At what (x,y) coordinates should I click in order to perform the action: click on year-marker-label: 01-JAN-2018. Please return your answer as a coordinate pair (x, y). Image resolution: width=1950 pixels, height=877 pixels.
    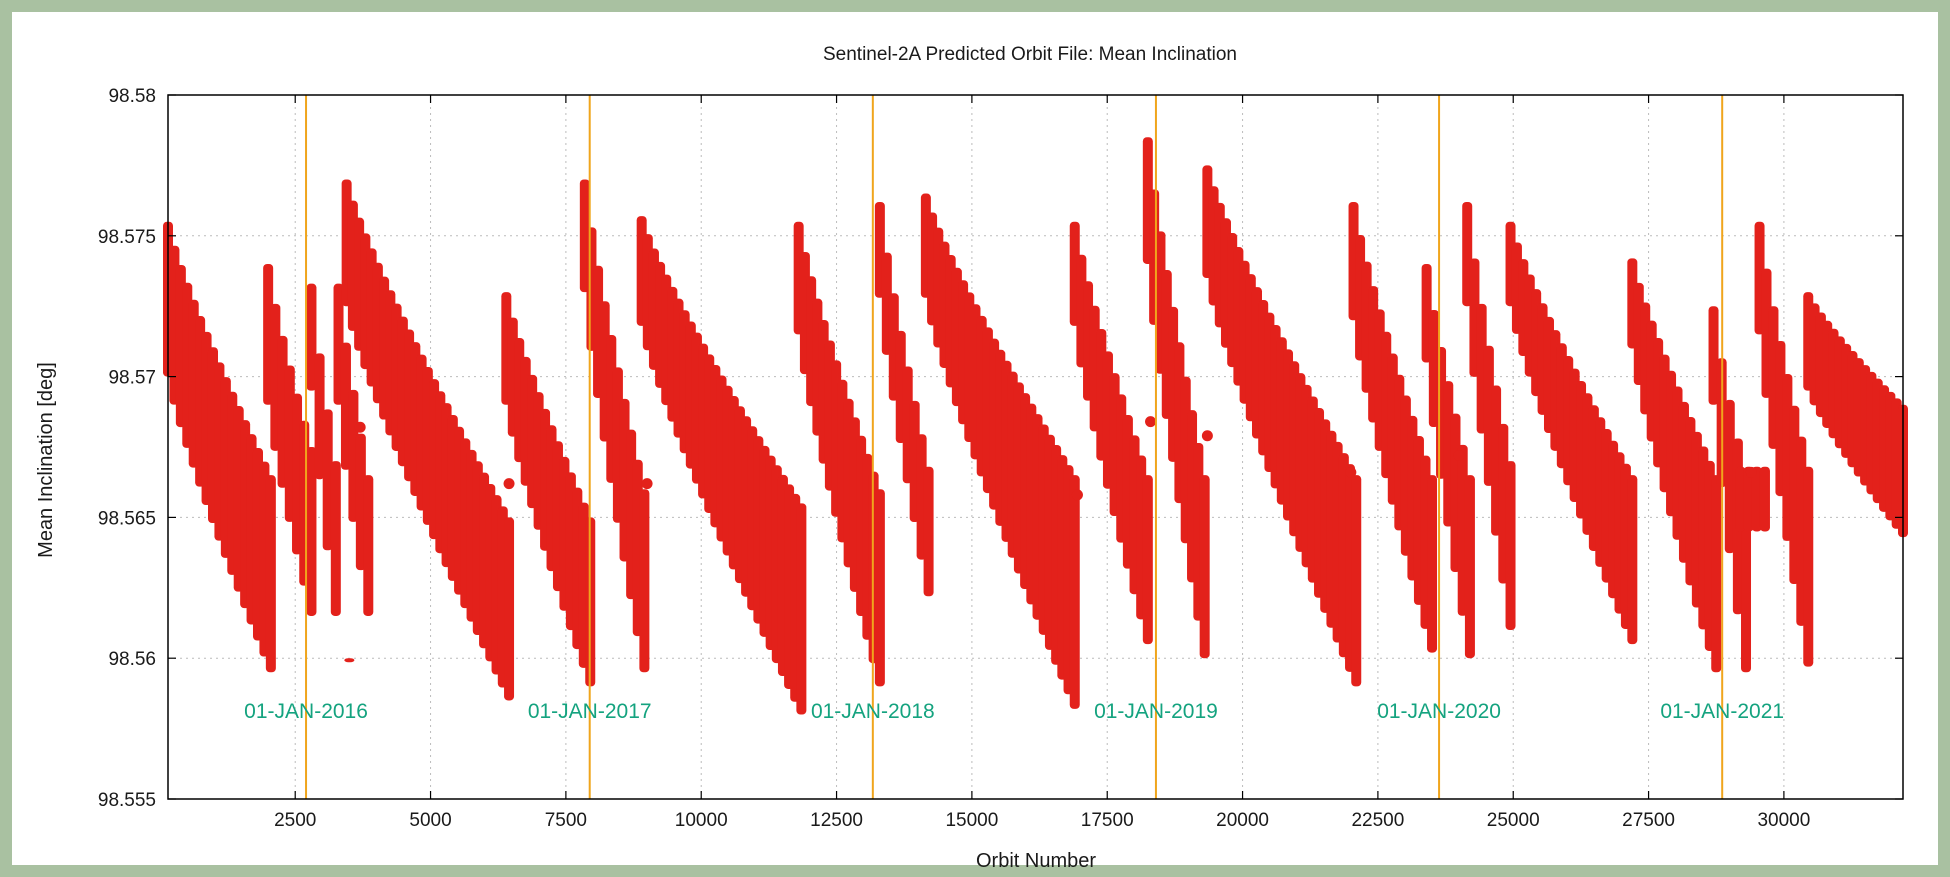
    Looking at the image, I should click on (873, 711).